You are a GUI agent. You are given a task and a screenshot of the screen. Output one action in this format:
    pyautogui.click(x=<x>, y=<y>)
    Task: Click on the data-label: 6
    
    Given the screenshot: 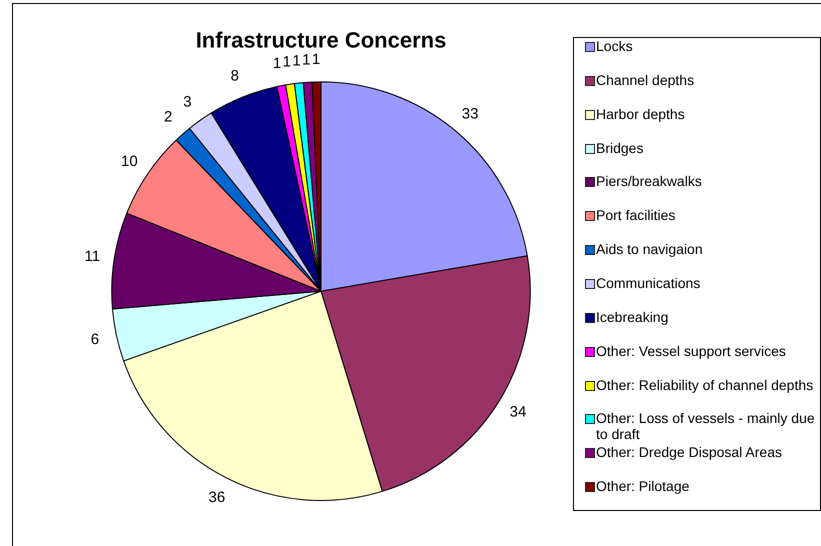 What is the action you would take?
    pyautogui.click(x=95, y=339)
    